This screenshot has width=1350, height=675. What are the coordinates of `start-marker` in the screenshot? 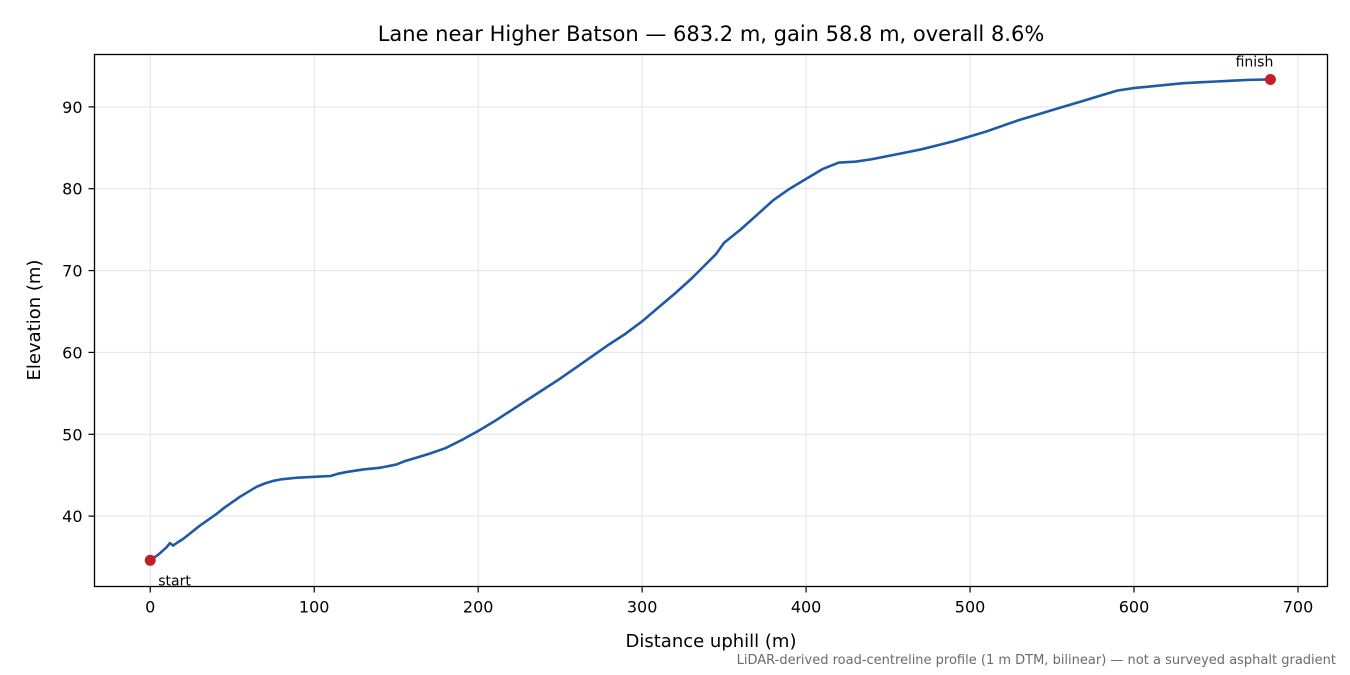 It's located at (150, 560).